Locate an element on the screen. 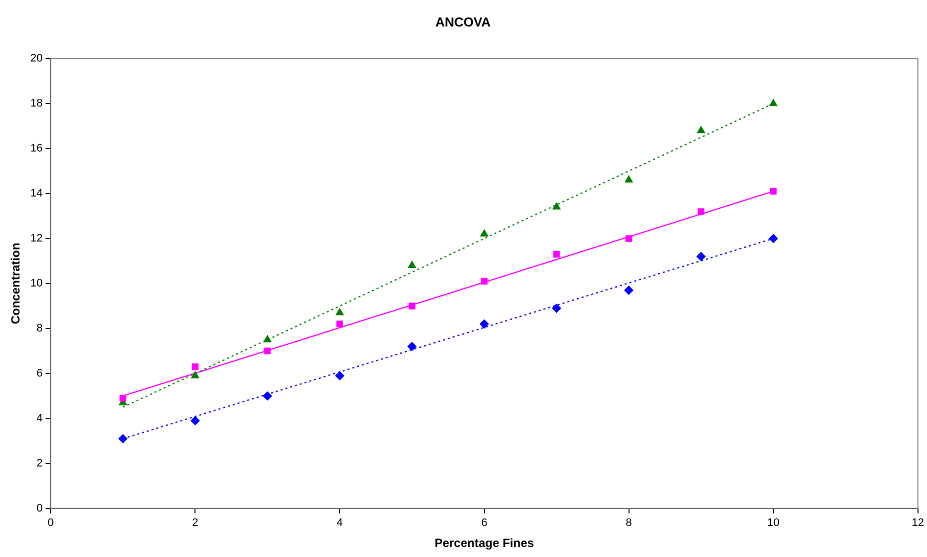 This screenshot has height=557, width=927. y-axis-title: Concentration is located at coordinates (15, 283).